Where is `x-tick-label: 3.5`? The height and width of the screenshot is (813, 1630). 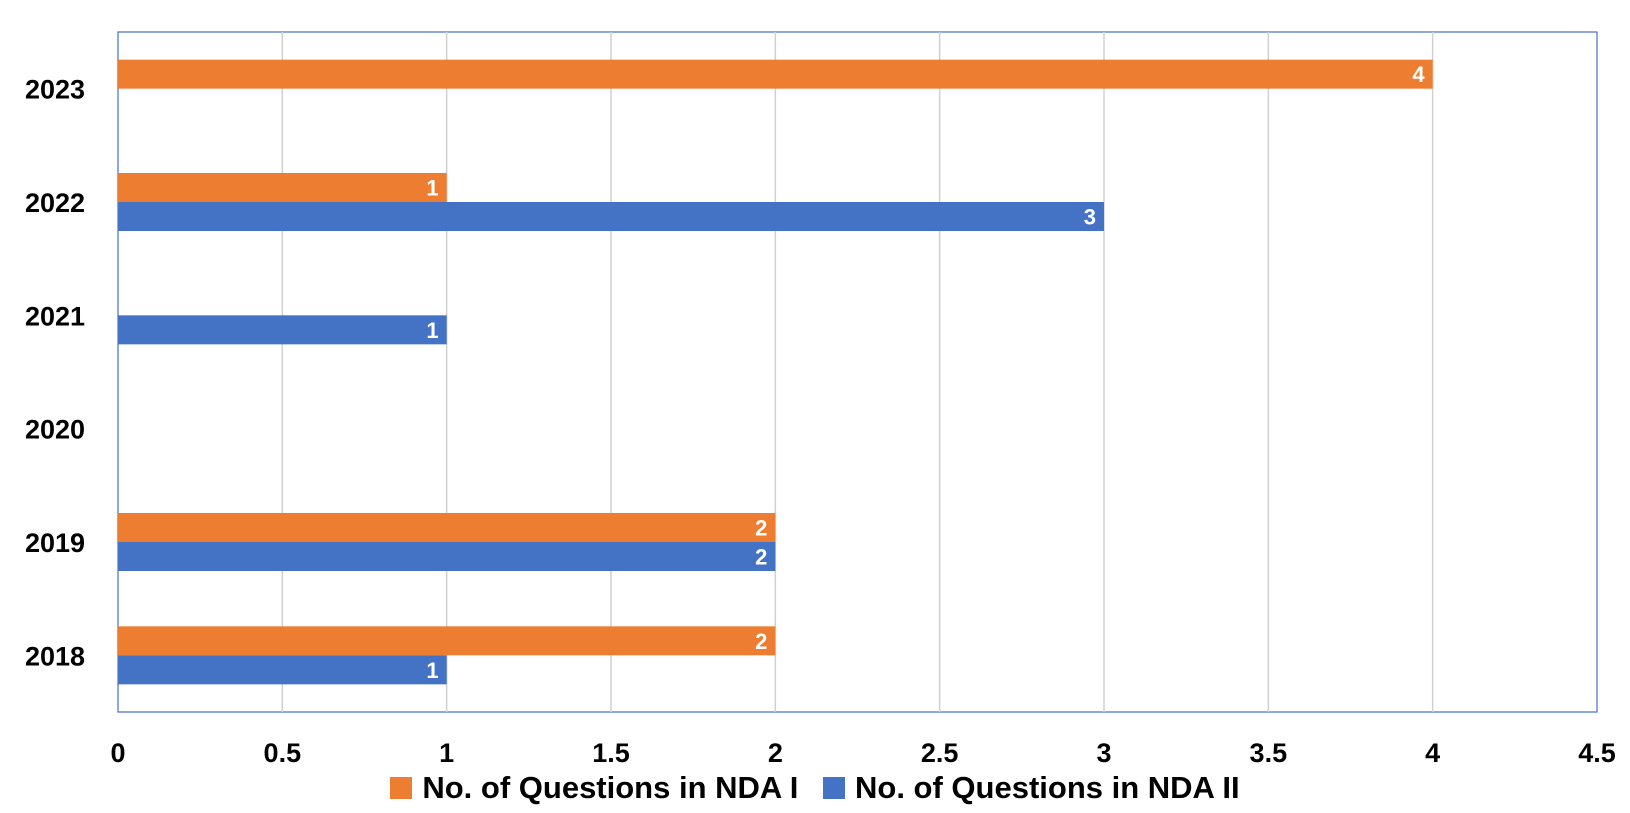
x-tick-label: 3.5 is located at coordinates (1269, 753).